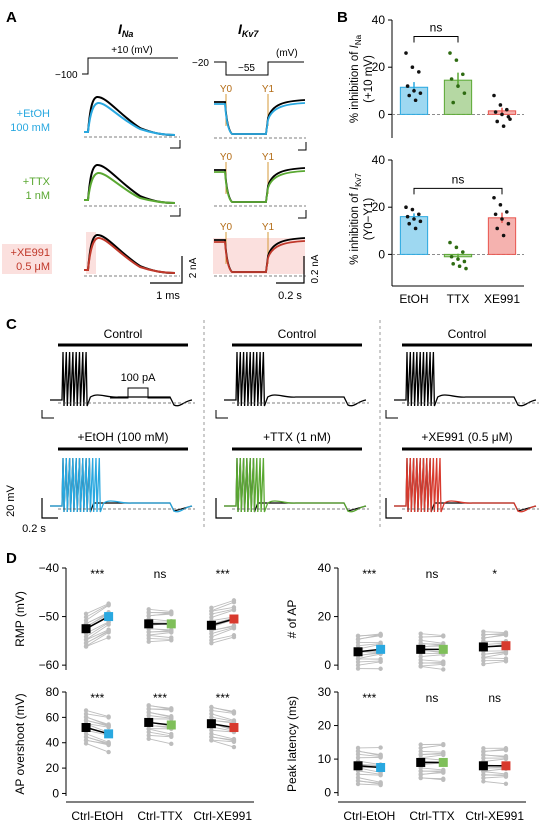  What do you see at coordinates (379, 67) in the screenshot?
I see `y-tick-label: 20` at bounding box center [379, 67].